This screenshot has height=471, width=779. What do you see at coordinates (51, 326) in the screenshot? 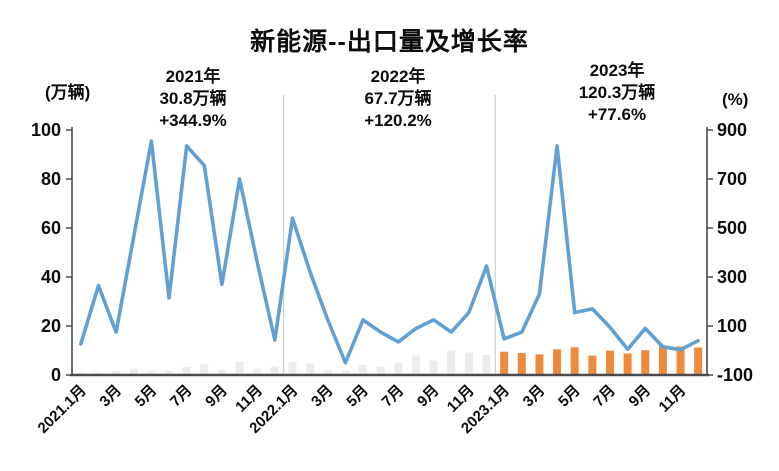
I see `left-axis-tick-label: 20` at bounding box center [51, 326].